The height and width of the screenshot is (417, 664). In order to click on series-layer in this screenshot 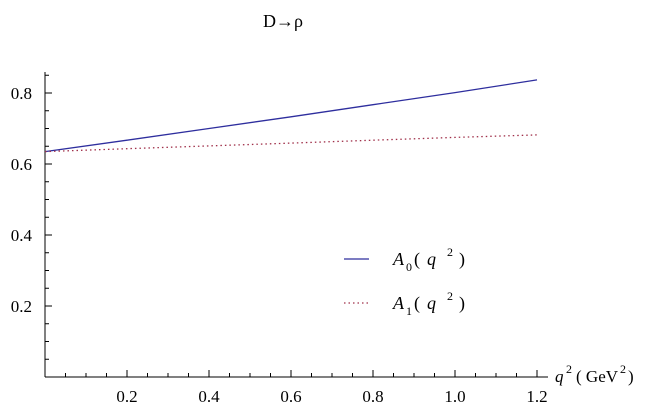, I will do `click(291, 116)`.